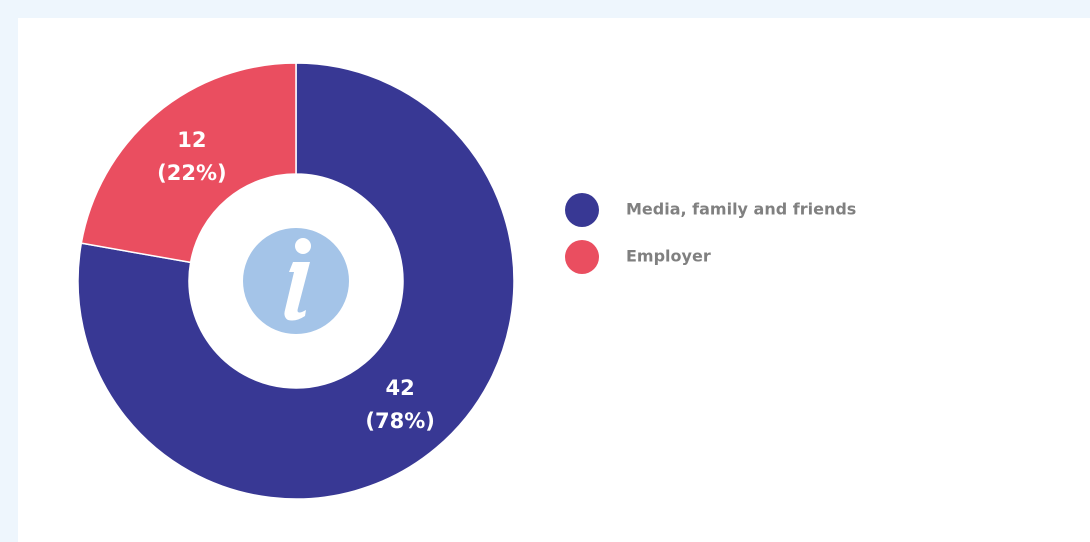  Describe the element at coordinates (399, 421) in the screenshot. I see `data-label-percent: (78%)` at that location.